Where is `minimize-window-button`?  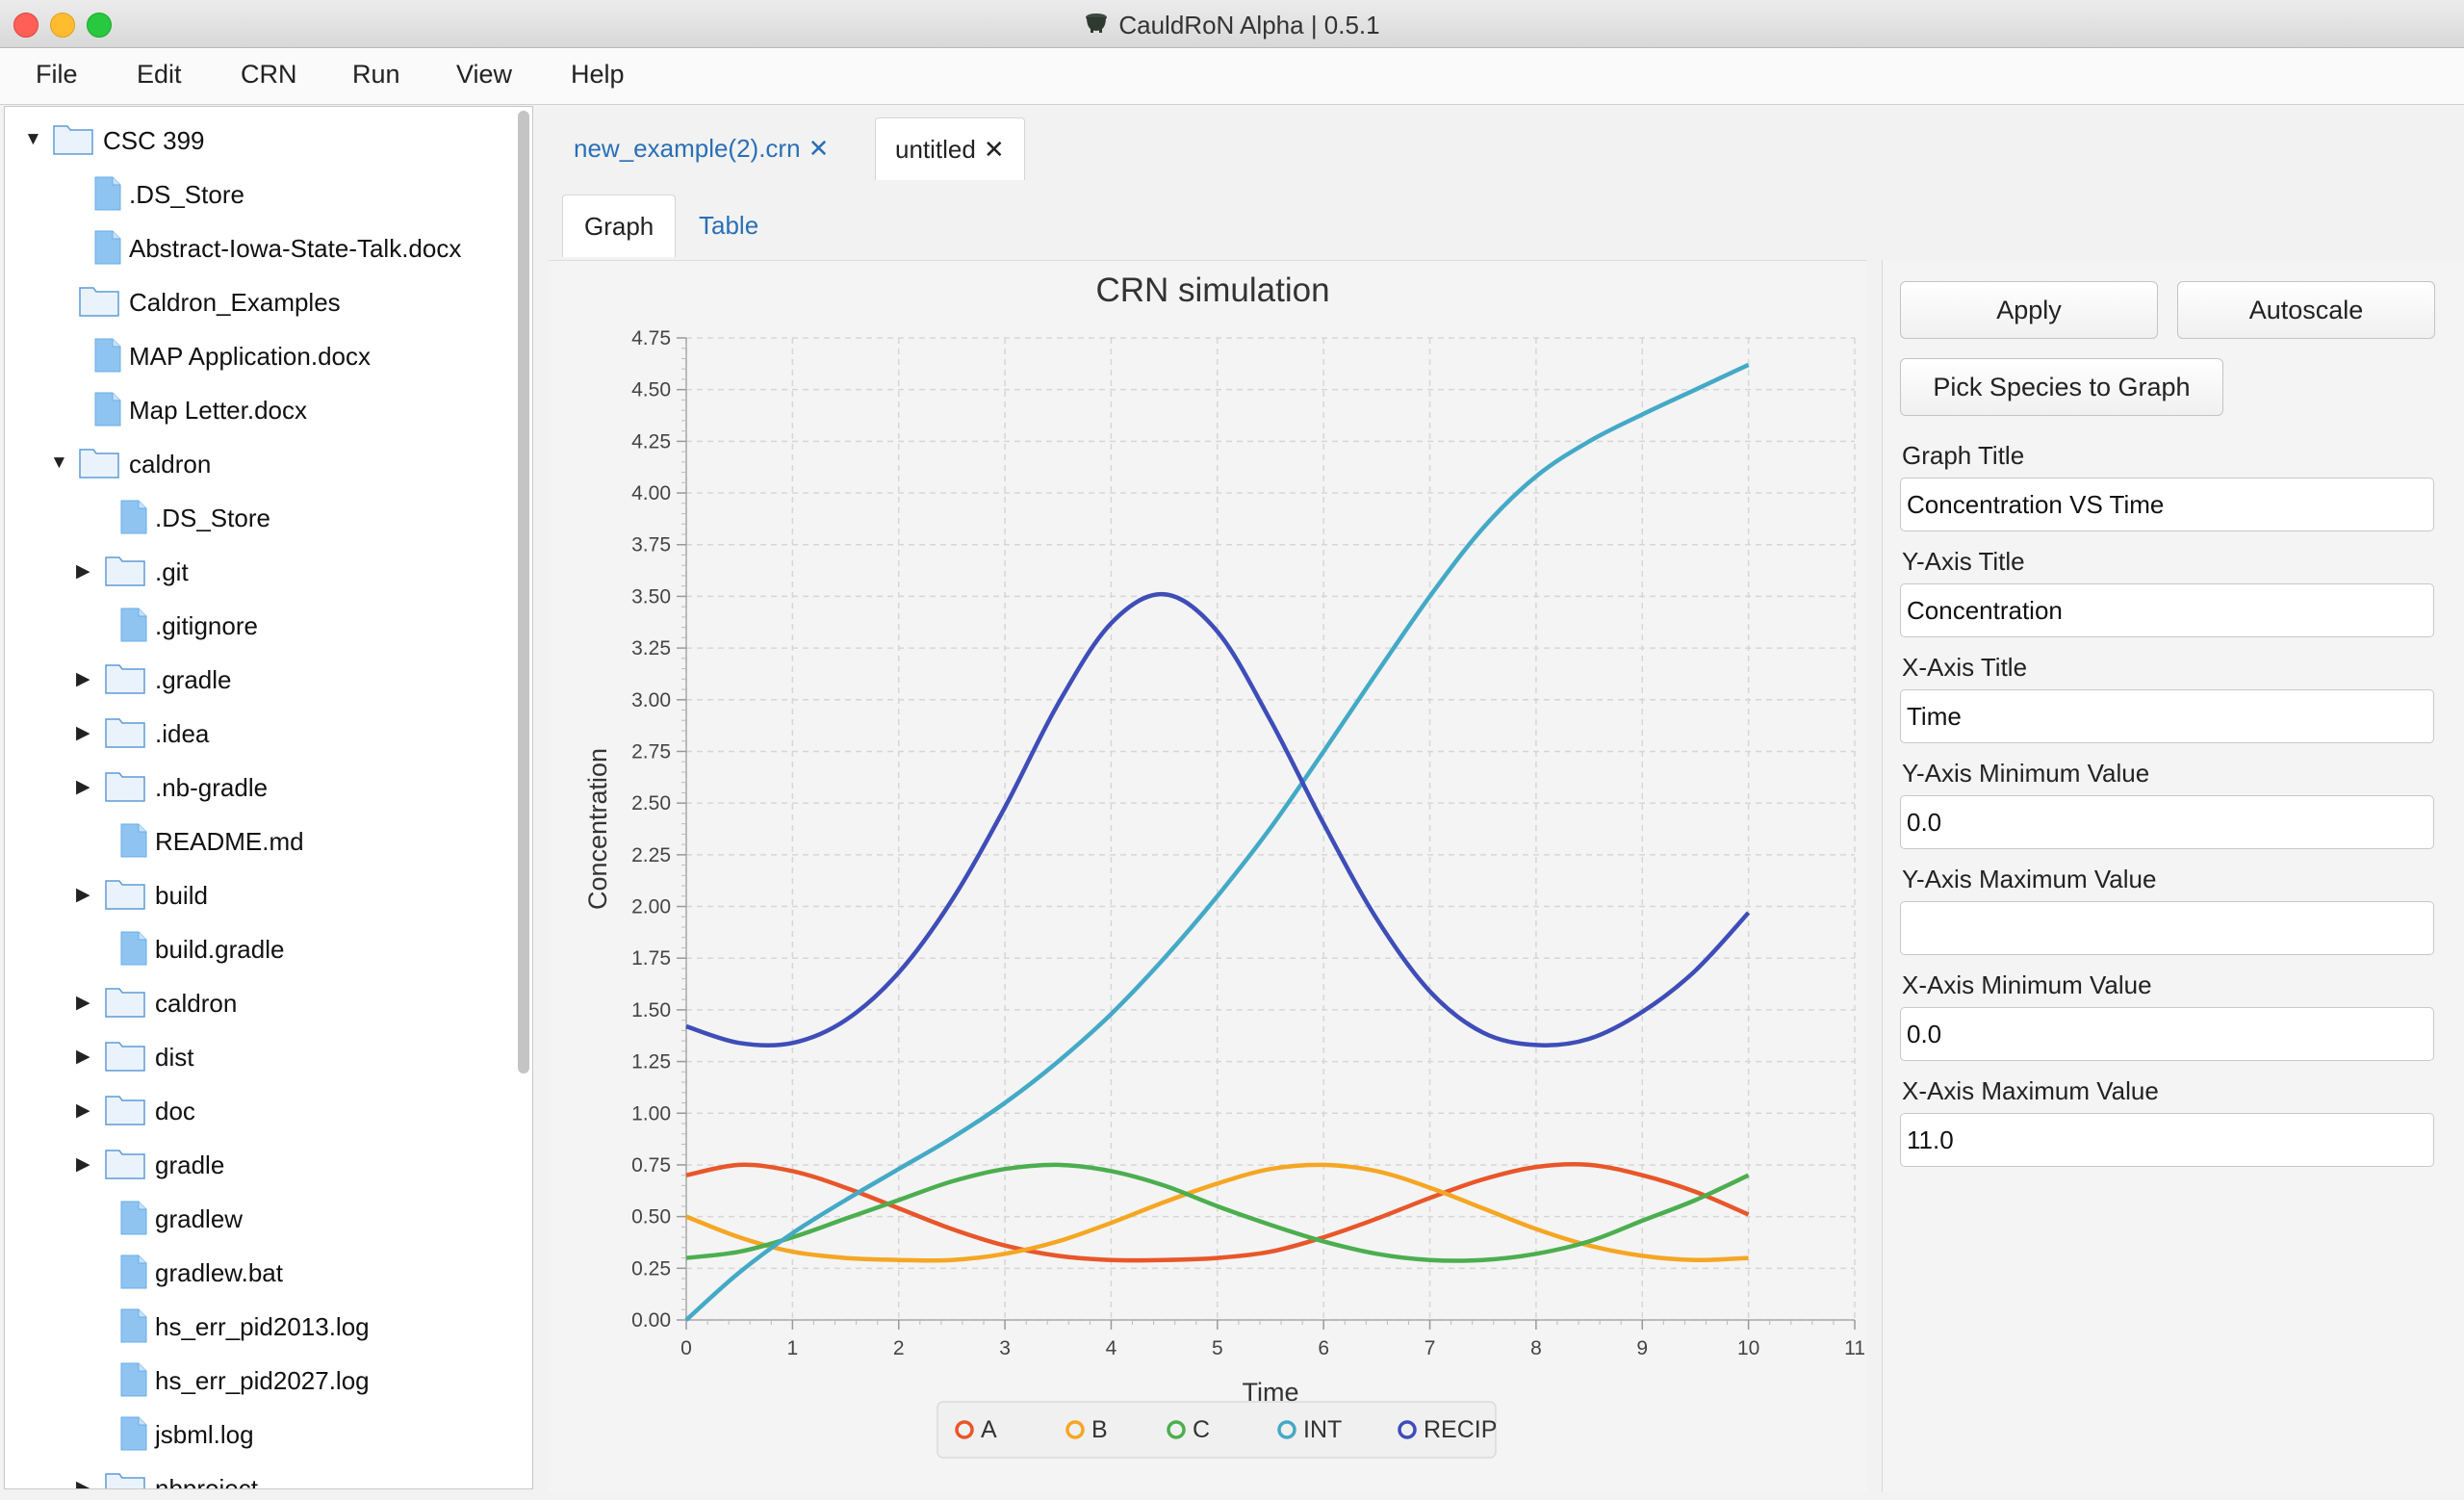 minimize-window-button is located at coordinates (62, 25).